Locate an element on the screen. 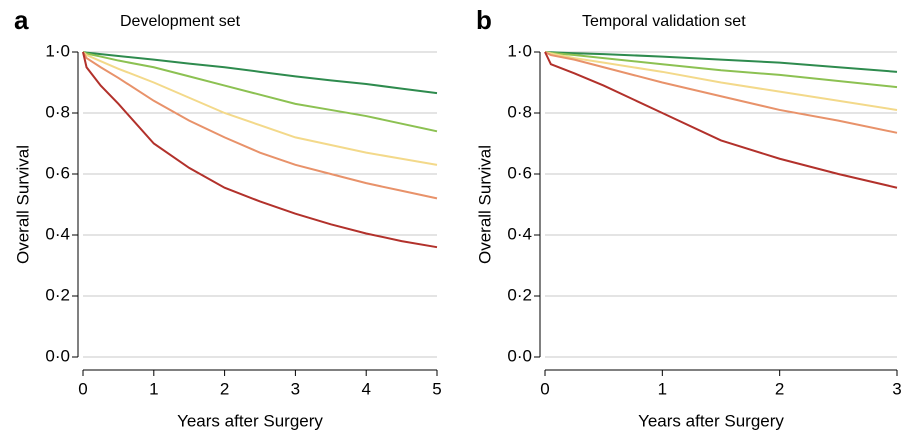  x-tick-label: 5 is located at coordinates (436, 388).